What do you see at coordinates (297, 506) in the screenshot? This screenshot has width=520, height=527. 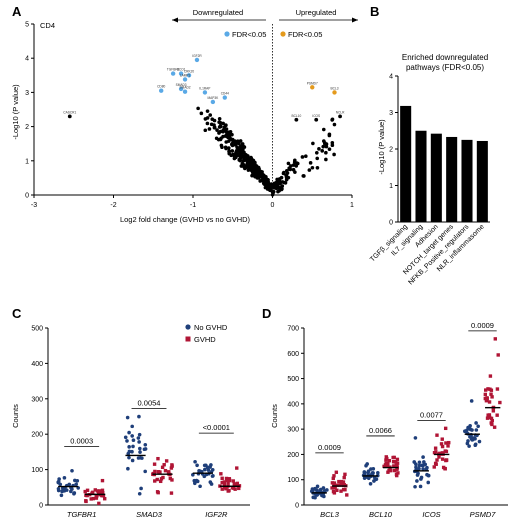 I see `d-y-tick-label: 0` at bounding box center [297, 506].